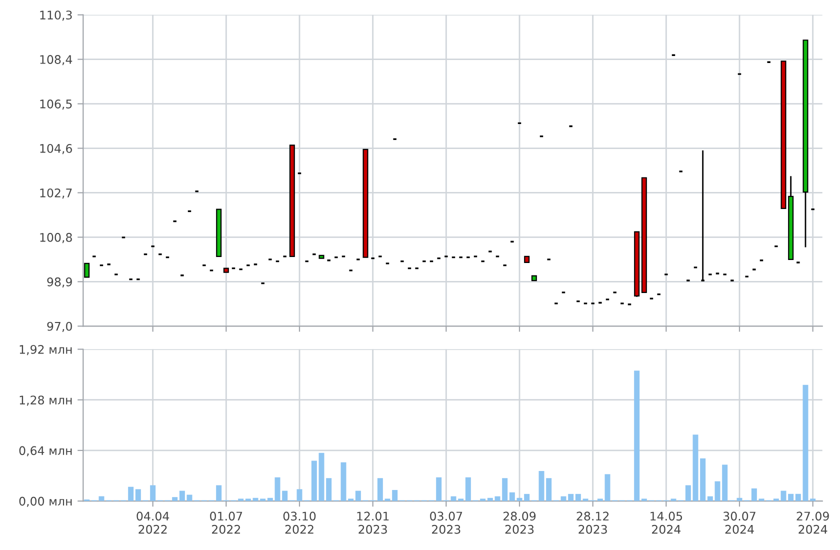 This screenshot has width=840, height=550. What do you see at coordinates (226, 523) in the screenshot?
I see `x-tick-label: 01.07 2022` at bounding box center [226, 523].